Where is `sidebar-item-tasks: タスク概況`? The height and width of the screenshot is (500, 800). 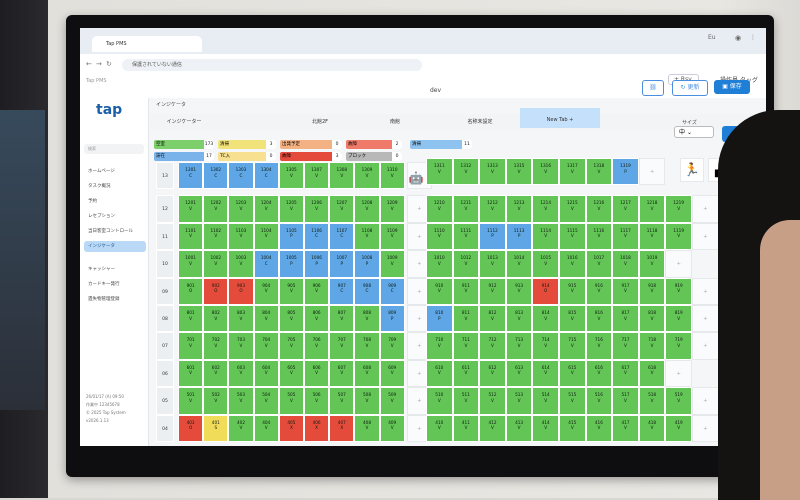
sidebar-item-tasks: タスク概況 is located at coordinates (99, 186).